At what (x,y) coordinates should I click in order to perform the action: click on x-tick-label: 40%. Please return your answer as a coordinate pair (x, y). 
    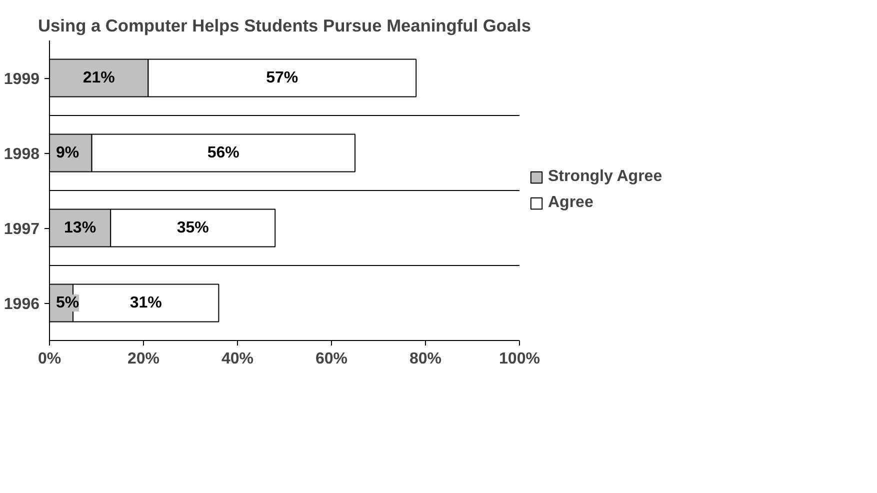
    Looking at the image, I should click on (237, 359).